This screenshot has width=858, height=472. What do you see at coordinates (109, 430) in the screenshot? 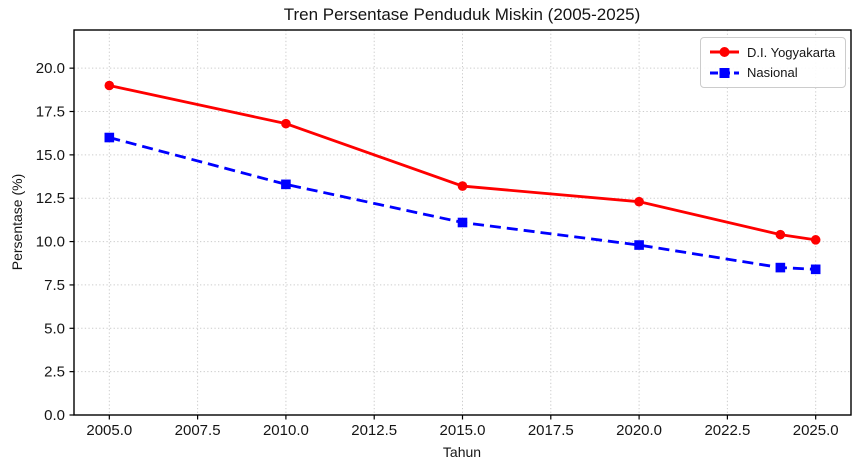
I see `x-tick-label: 2005.0` at bounding box center [109, 430].